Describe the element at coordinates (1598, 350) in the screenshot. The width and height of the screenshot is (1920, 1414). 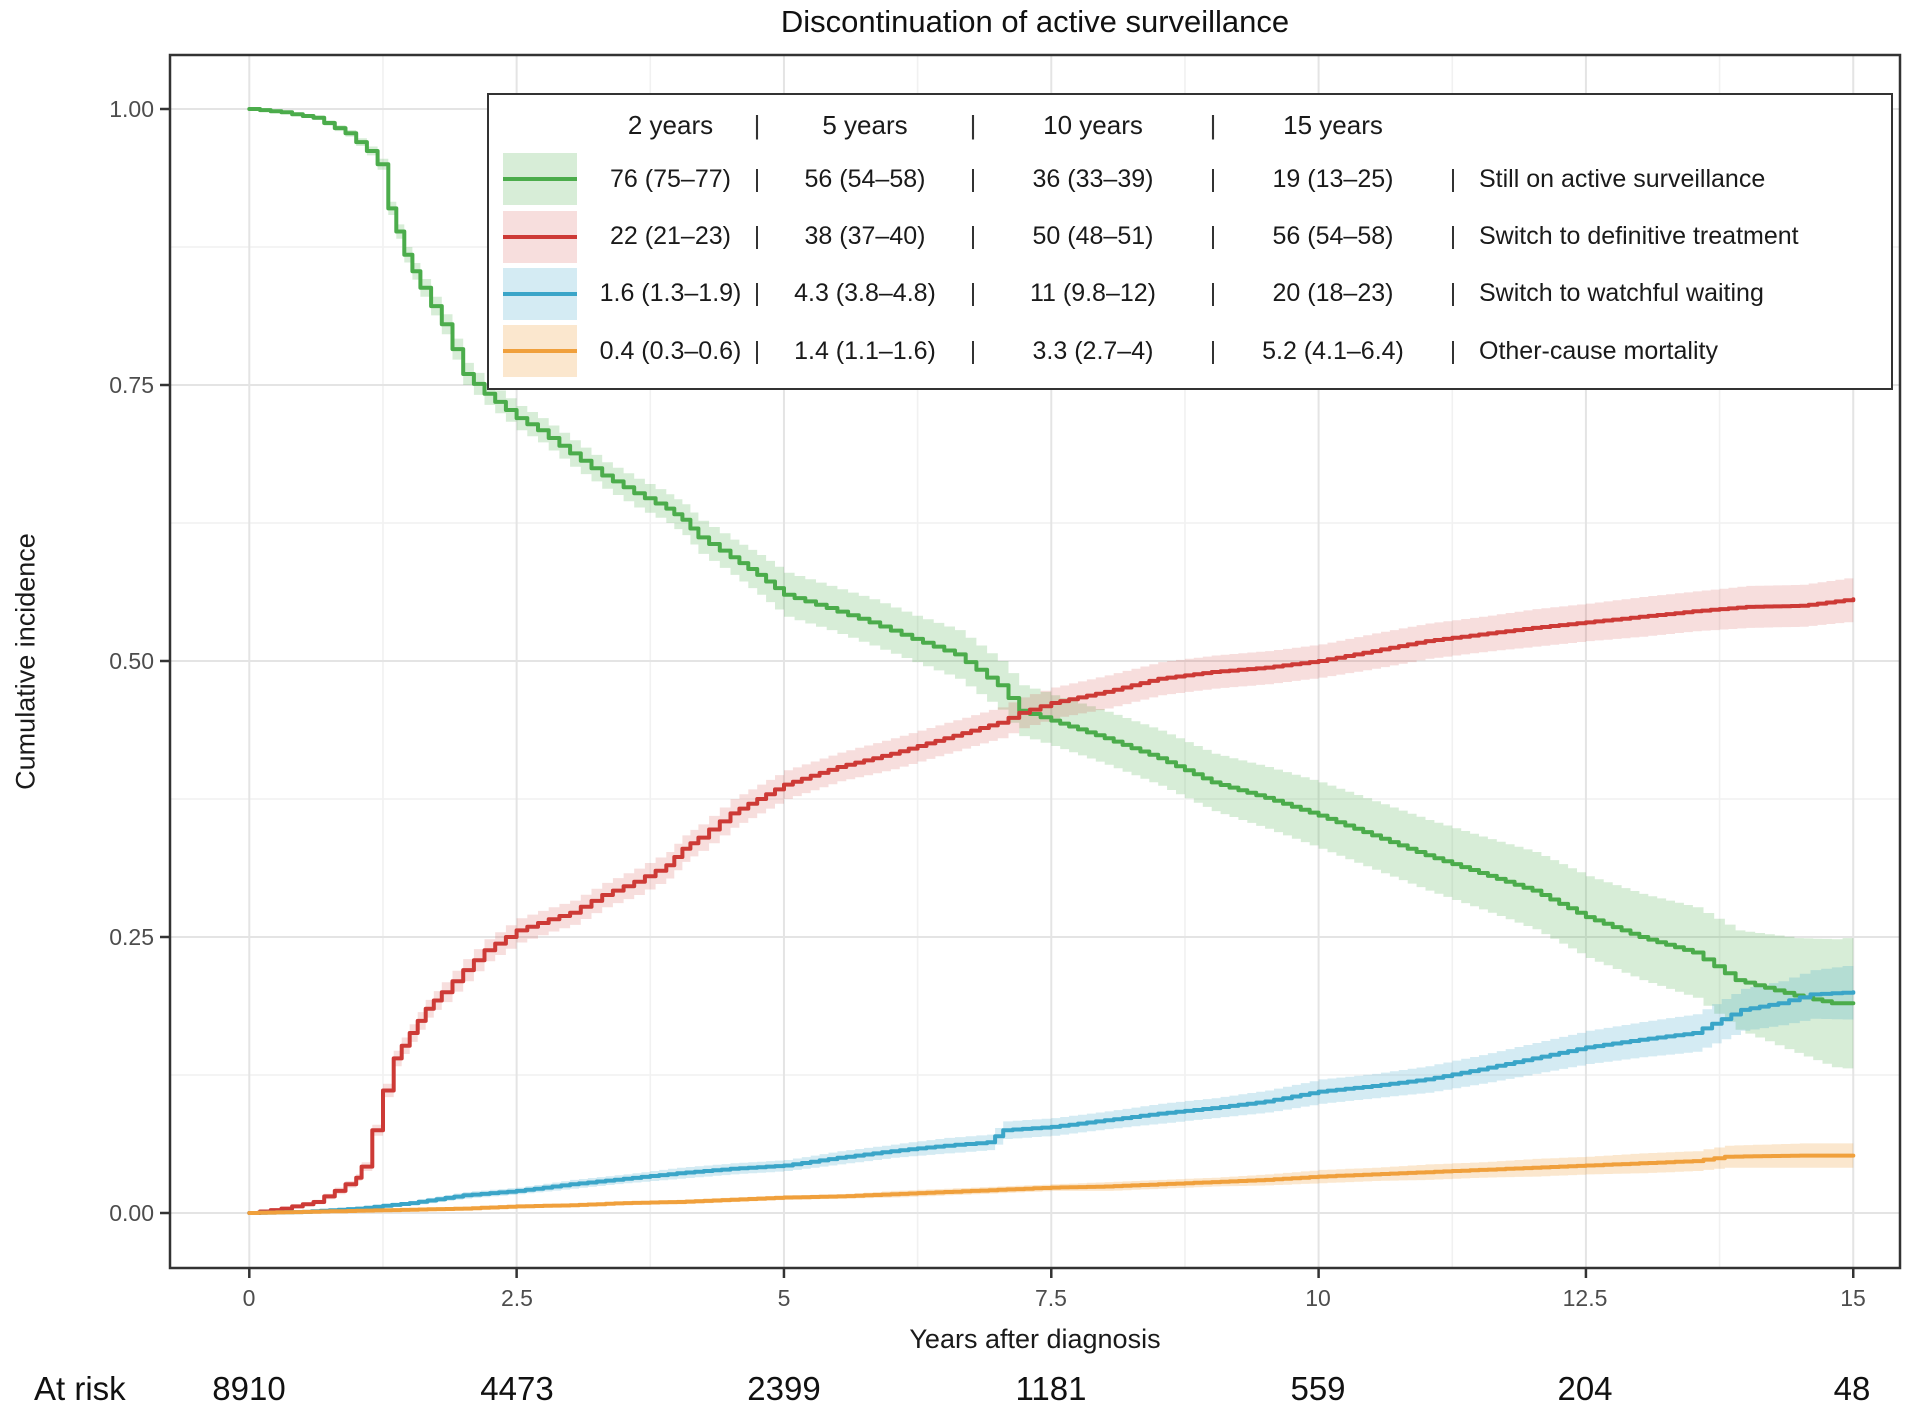
I see `legend-series-label: Other-cause mortality` at that location.